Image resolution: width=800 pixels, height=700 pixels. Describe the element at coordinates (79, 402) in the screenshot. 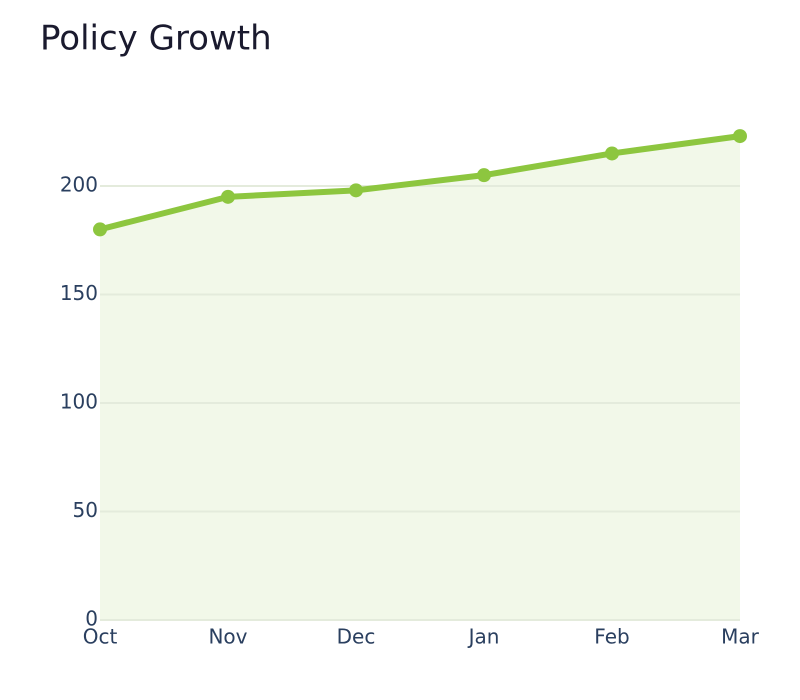

I see `y-tick-label: 100` at that location.